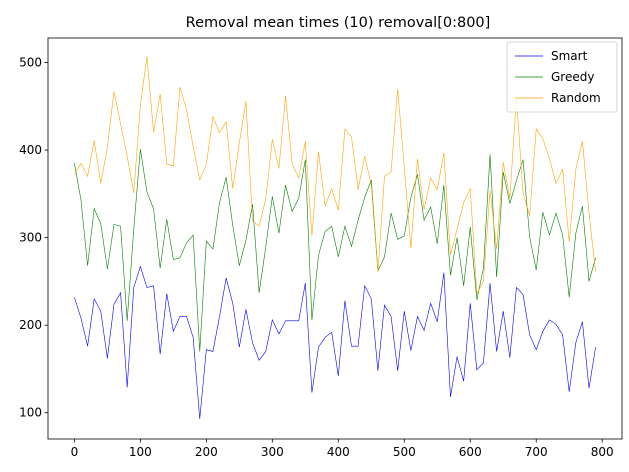 This screenshot has width=629, height=472. I want to click on y-tick-label: 200, so click(30, 325).